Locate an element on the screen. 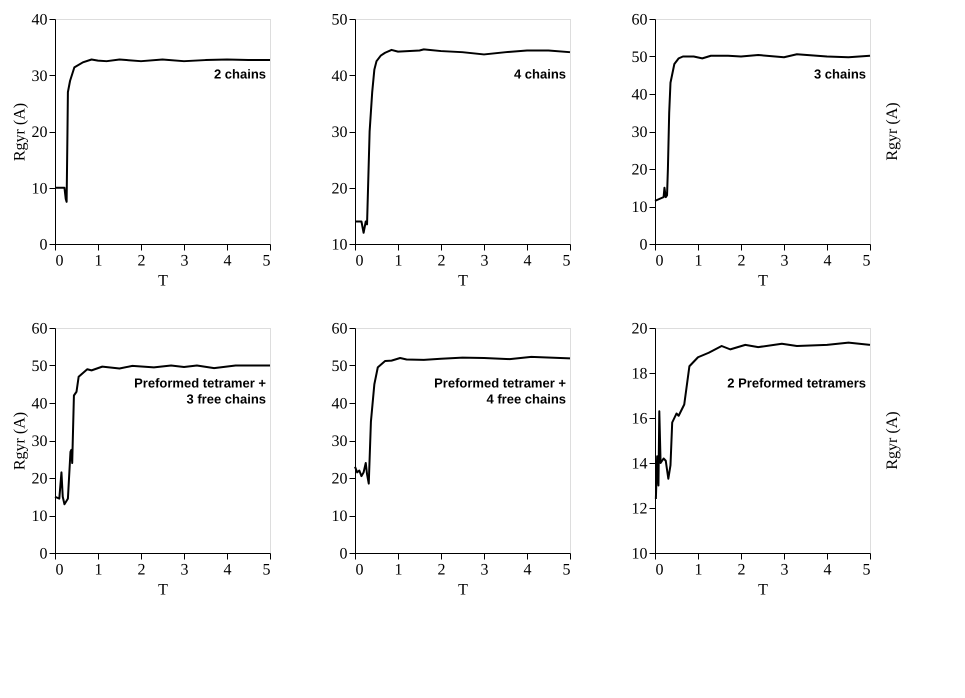 Image resolution: width=965 pixels, height=698 pixels. y-tick-label: 18 is located at coordinates (640, 374).